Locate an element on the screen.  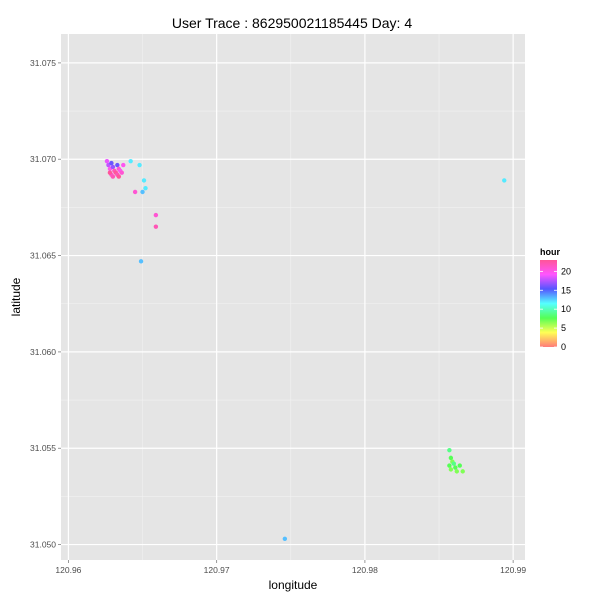
legend-colorbar is located at coordinates (548, 303).